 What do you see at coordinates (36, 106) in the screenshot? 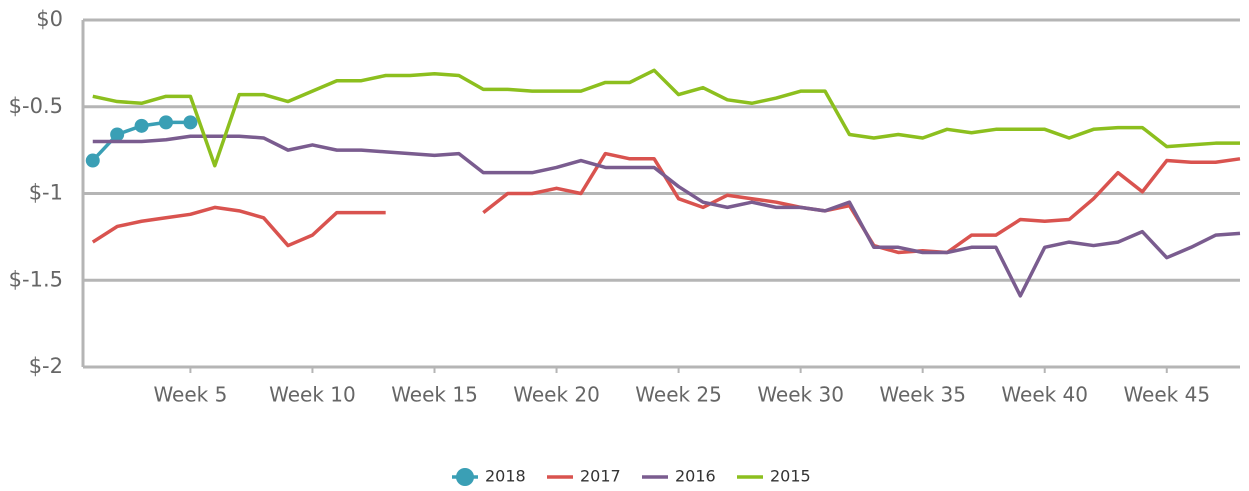
I see `y-tick-label: $-0.5` at bounding box center [36, 106].